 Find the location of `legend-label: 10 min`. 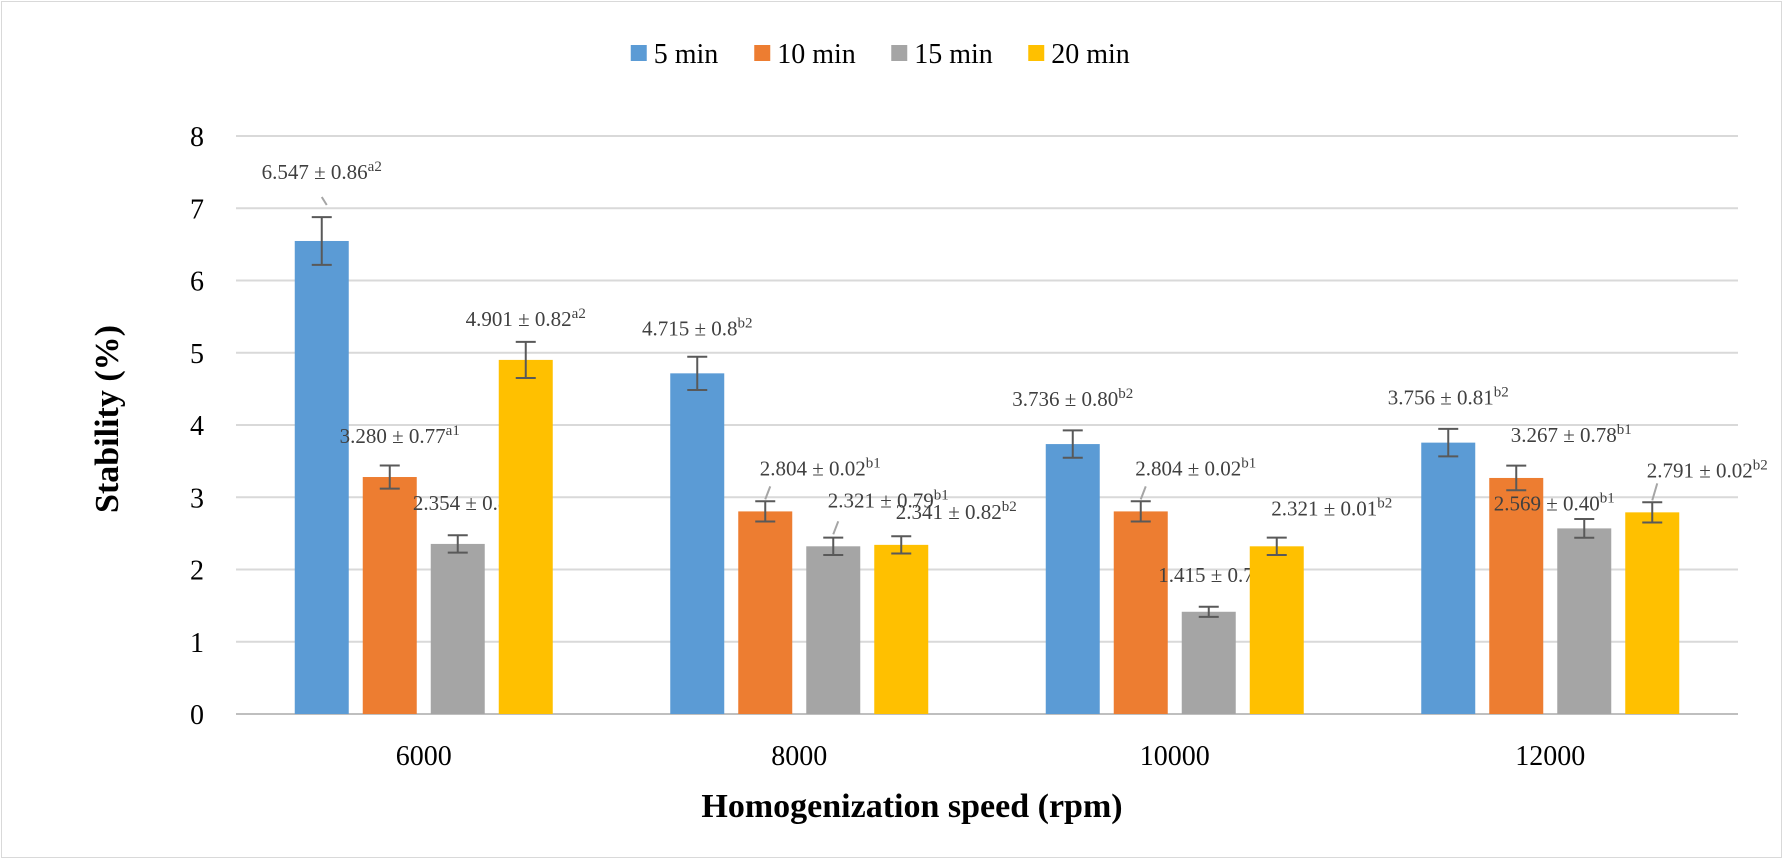

legend-label: 10 min is located at coordinates (816, 54).